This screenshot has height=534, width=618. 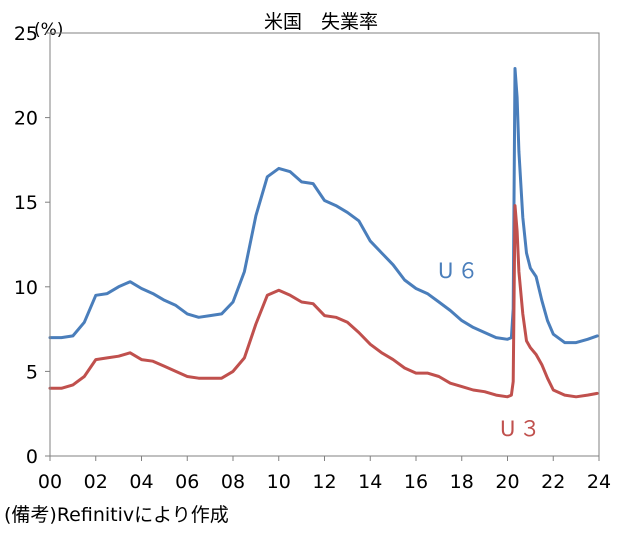 I want to click on x-tick-label-9: 18, so click(x=462, y=482).